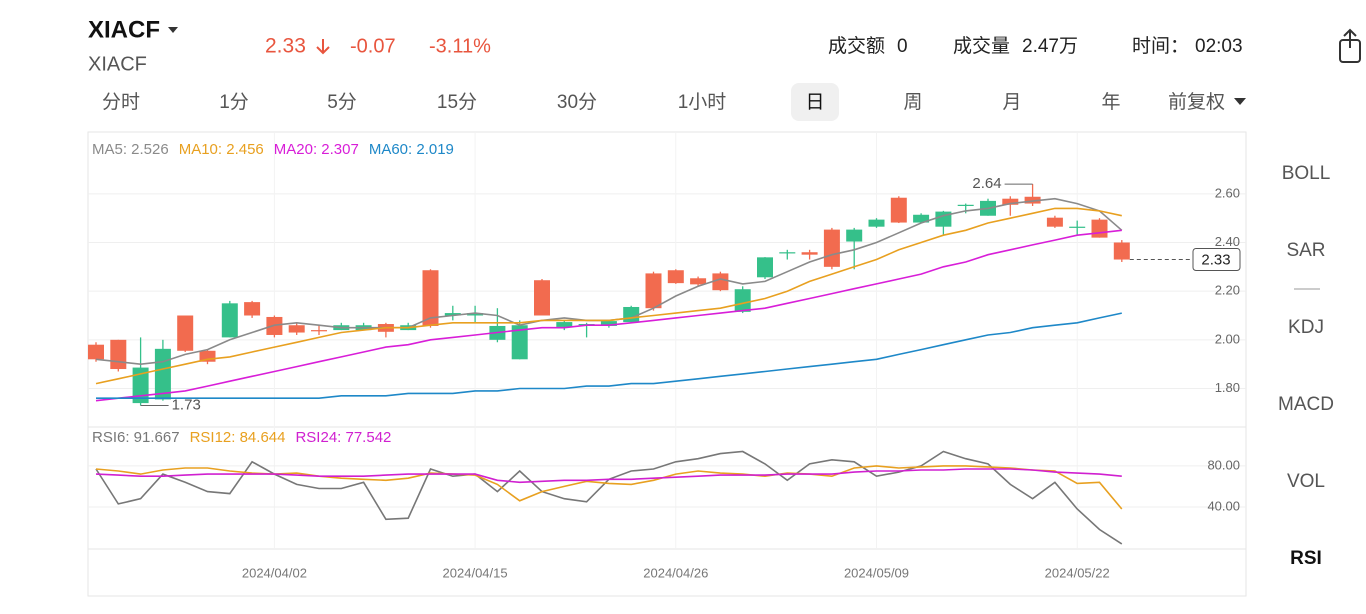 This screenshot has width=1366, height=614. I want to click on legend-entry: MA60: 2.019, so click(411, 149).